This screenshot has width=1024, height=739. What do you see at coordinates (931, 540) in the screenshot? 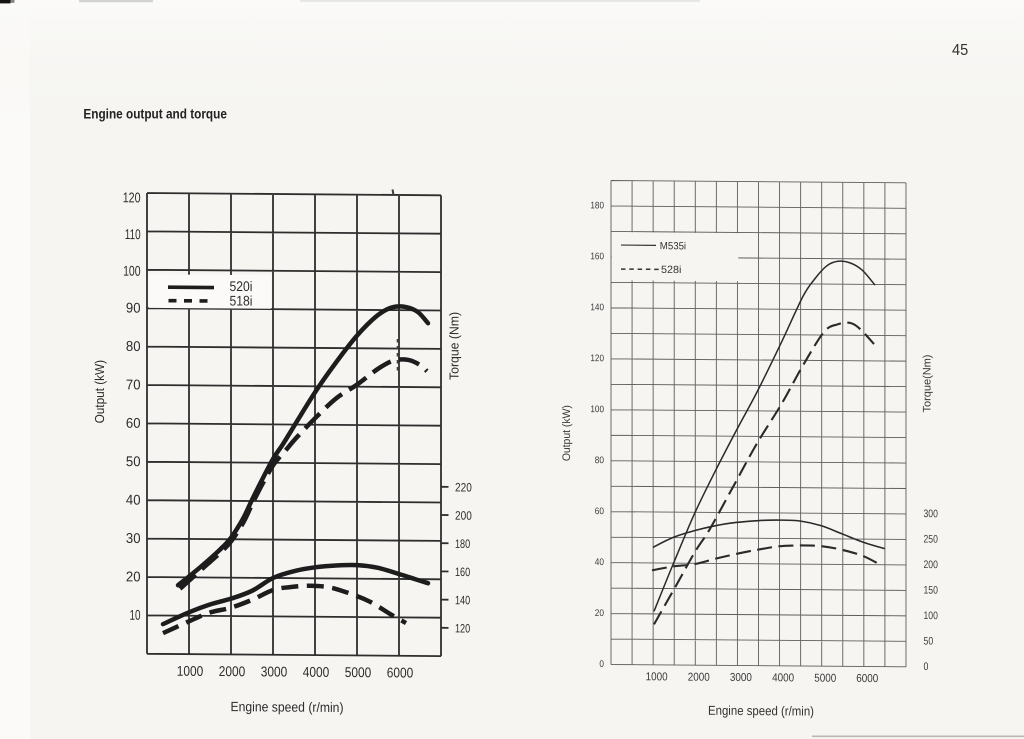
I see `svg-text: 250` at bounding box center [931, 540].